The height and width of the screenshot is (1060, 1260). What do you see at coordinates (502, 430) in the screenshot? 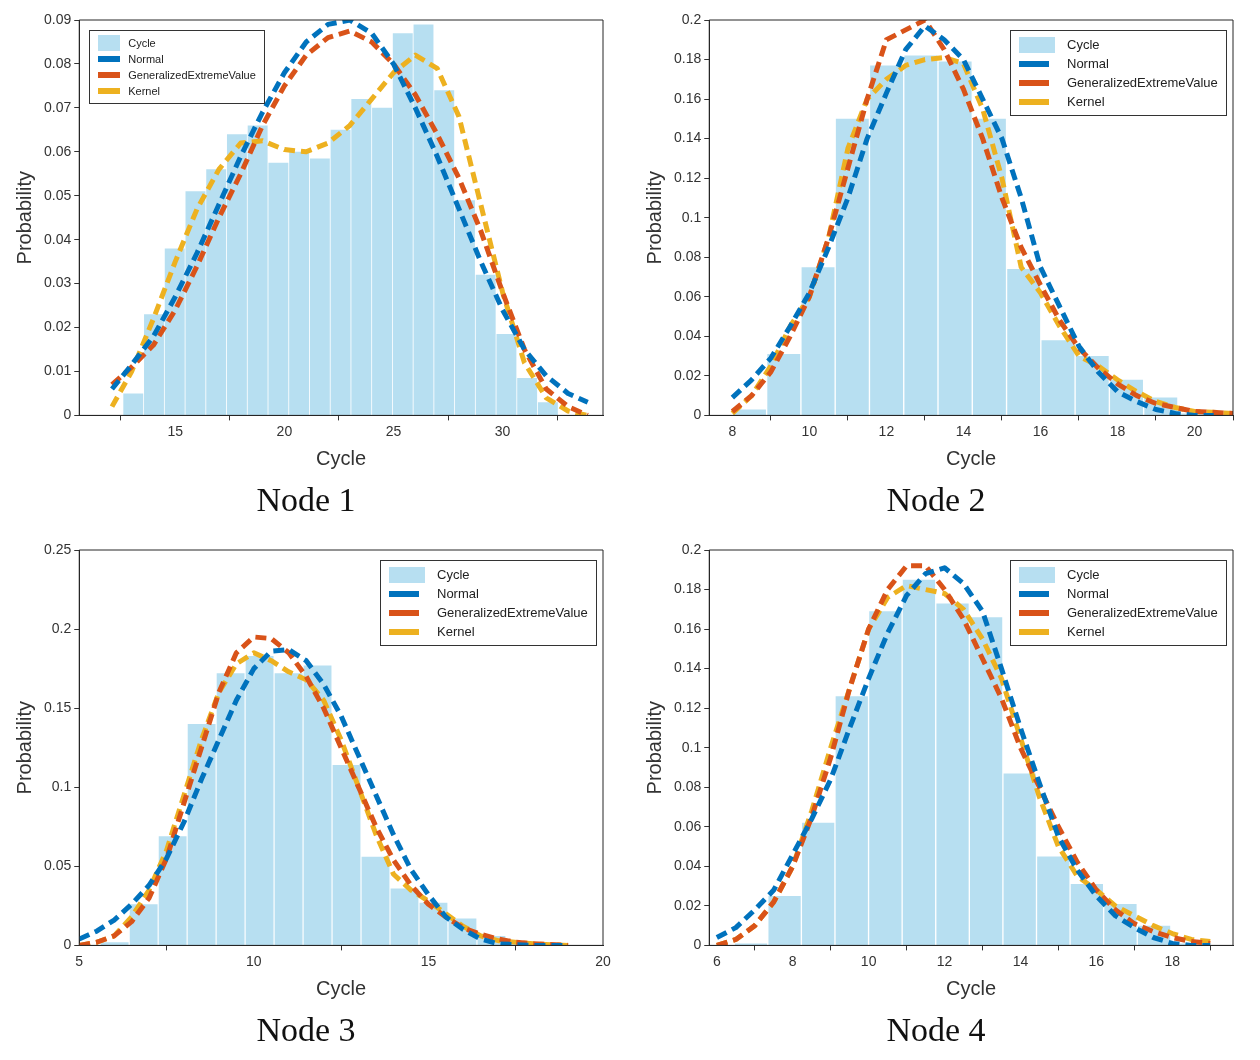
I see `x-tick-label: 30` at bounding box center [502, 430].